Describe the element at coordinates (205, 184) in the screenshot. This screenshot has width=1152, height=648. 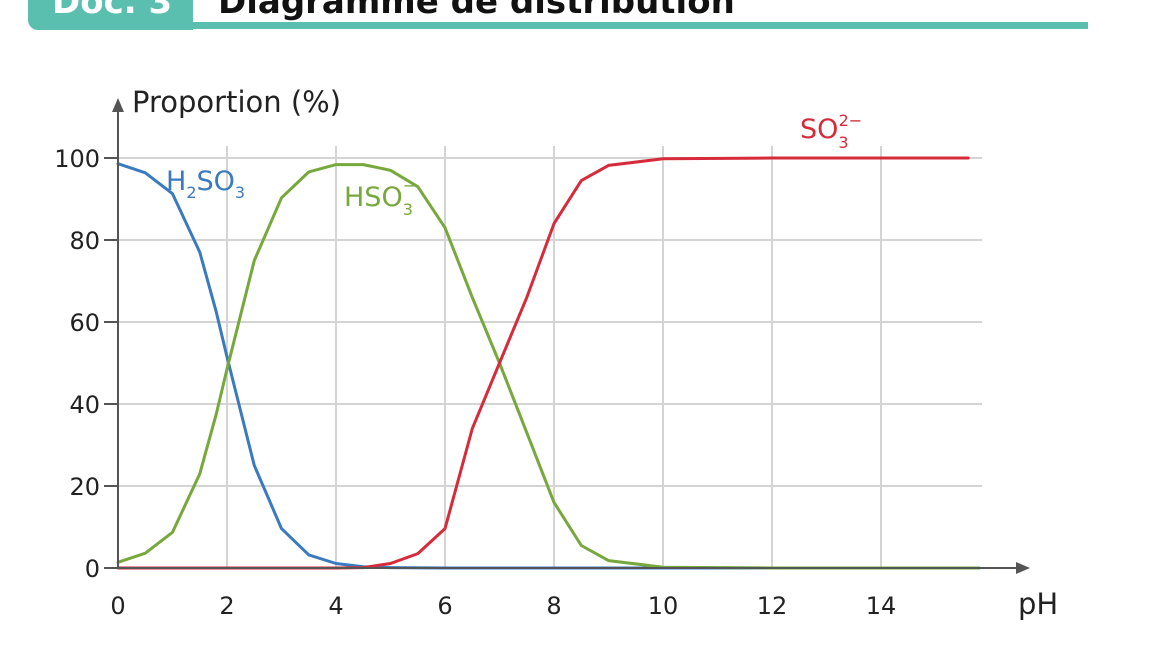
I see `series-label-h2so3: H2SO3` at that location.